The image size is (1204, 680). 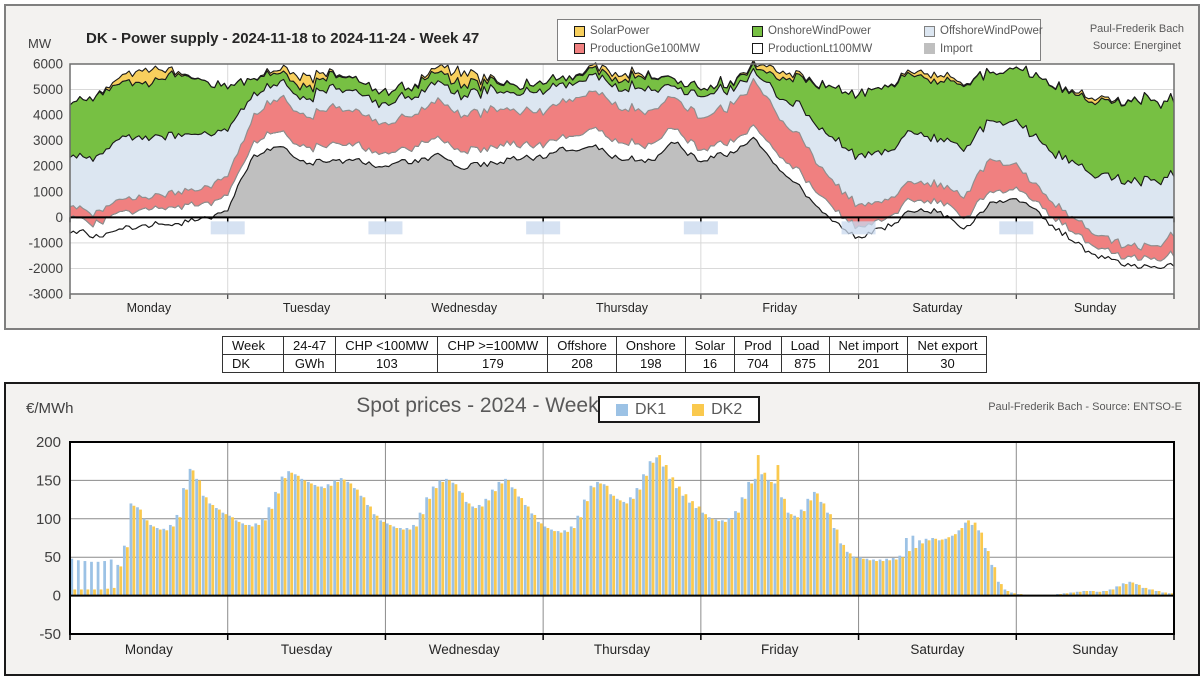 I want to click on top-source-provider: Source: Energinet, so click(x=1136, y=46).